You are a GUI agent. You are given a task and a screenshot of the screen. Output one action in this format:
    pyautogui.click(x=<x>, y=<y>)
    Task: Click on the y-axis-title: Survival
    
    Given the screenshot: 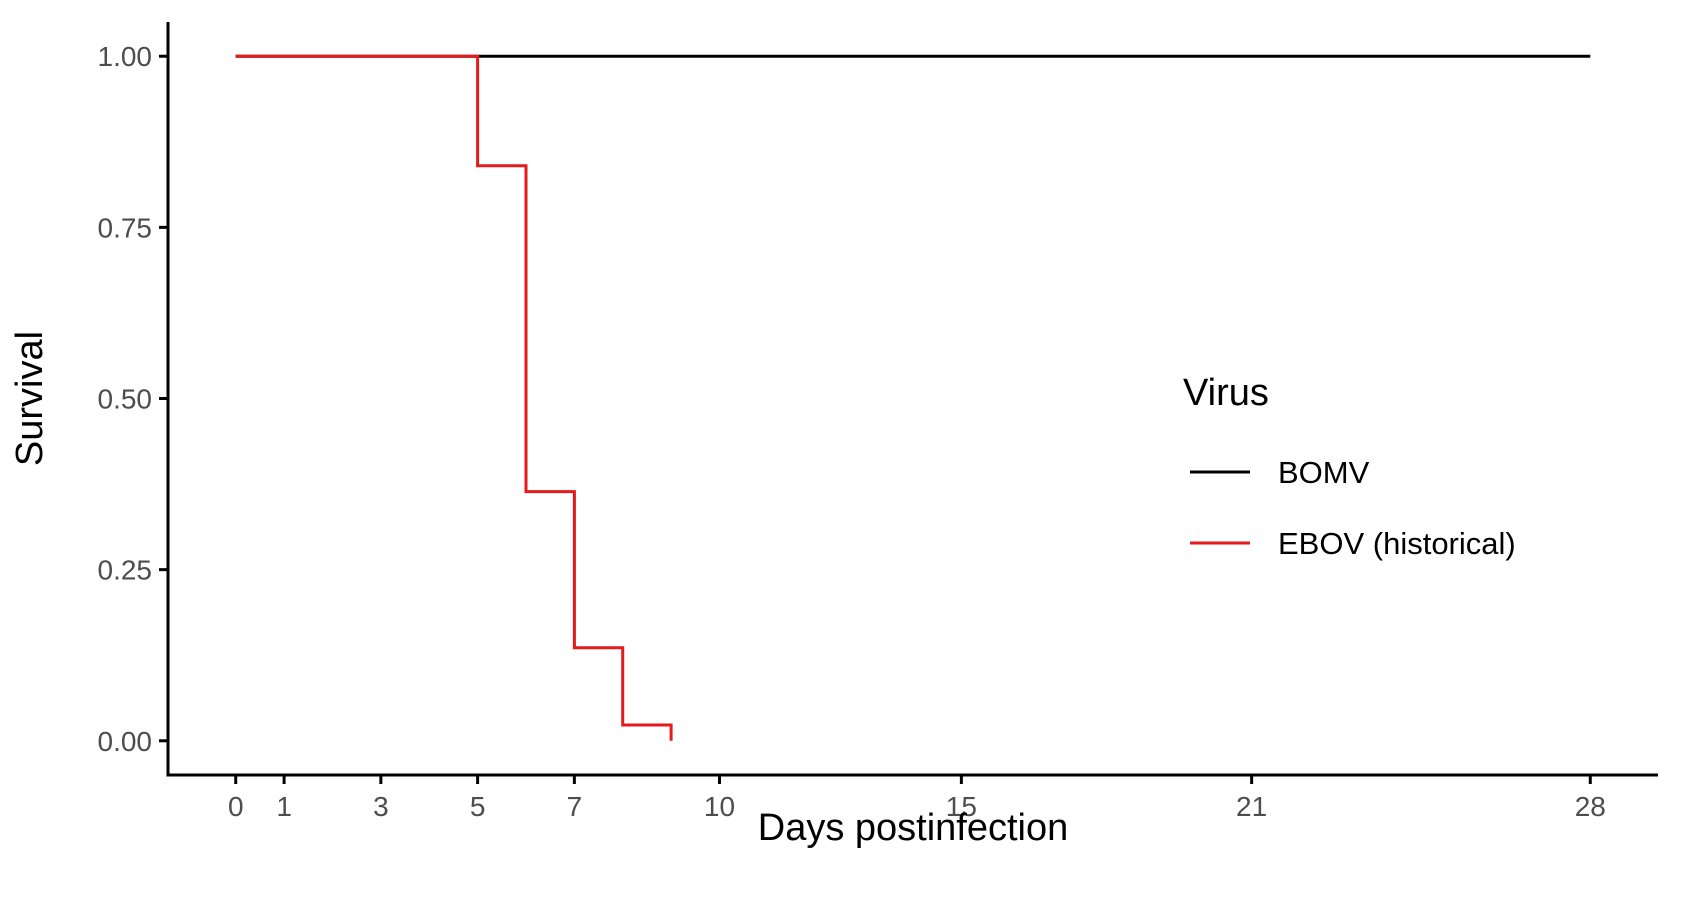 What is the action you would take?
    pyautogui.click(x=30, y=398)
    